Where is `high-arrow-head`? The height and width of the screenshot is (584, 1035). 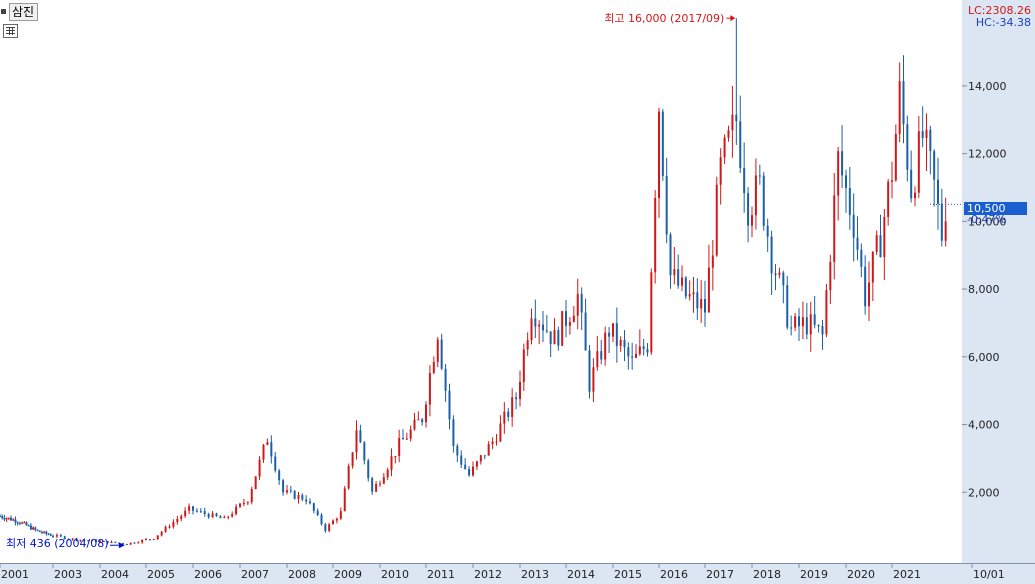
high-arrow-head is located at coordinates (733, 18).